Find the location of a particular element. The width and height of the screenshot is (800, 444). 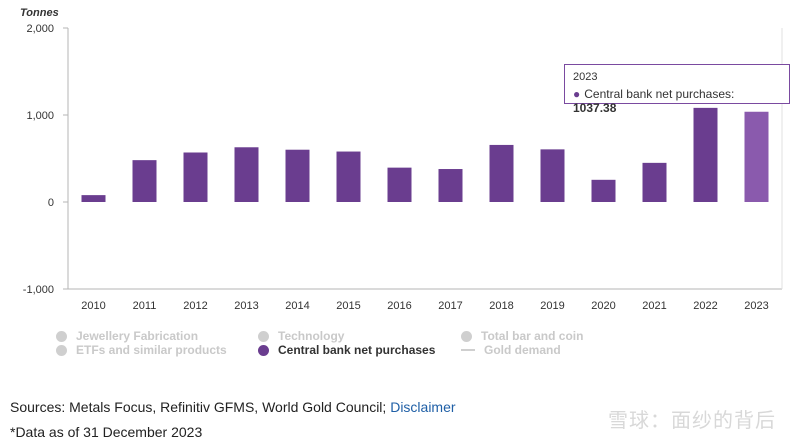

tooltip-value: 1037.38 is located at coordinates (595, 108).